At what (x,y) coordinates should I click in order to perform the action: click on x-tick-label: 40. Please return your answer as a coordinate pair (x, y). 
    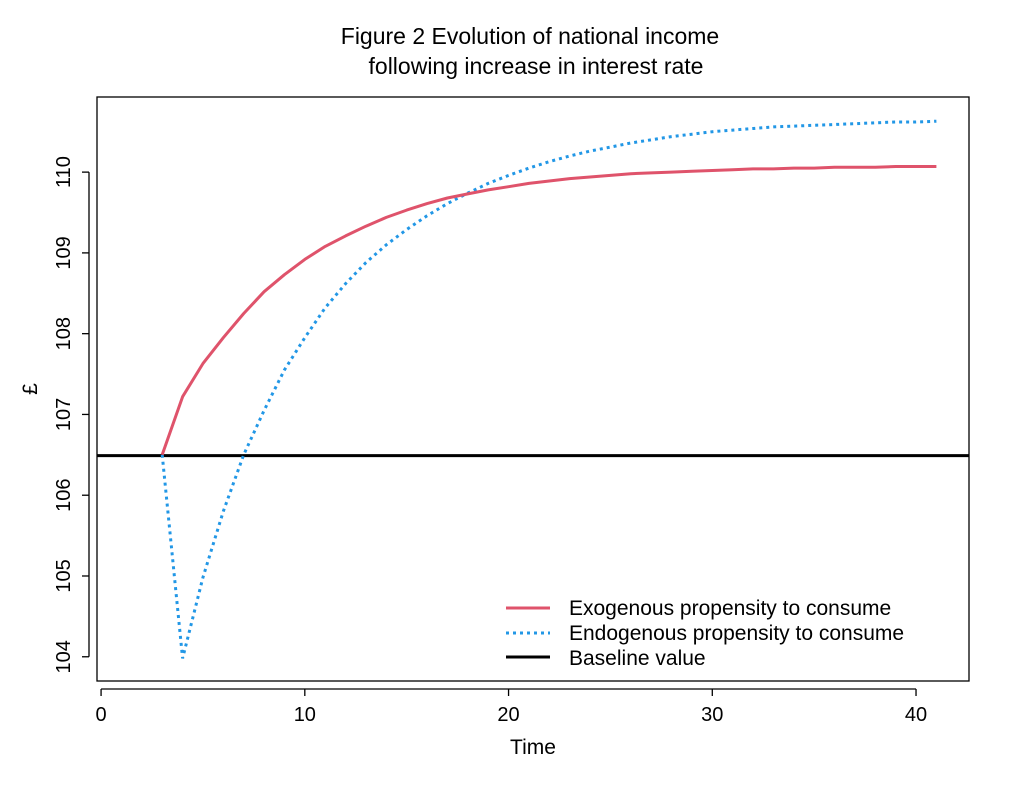
    Looking at the image, I should click on (916, 715).